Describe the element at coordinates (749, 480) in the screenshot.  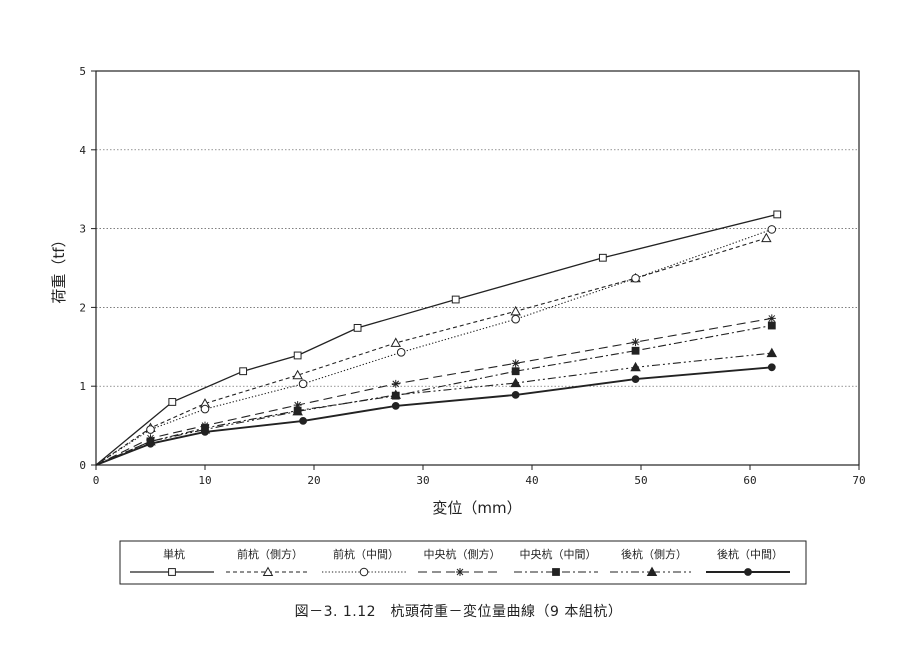
I see `x-tick-label: 60` at that location.